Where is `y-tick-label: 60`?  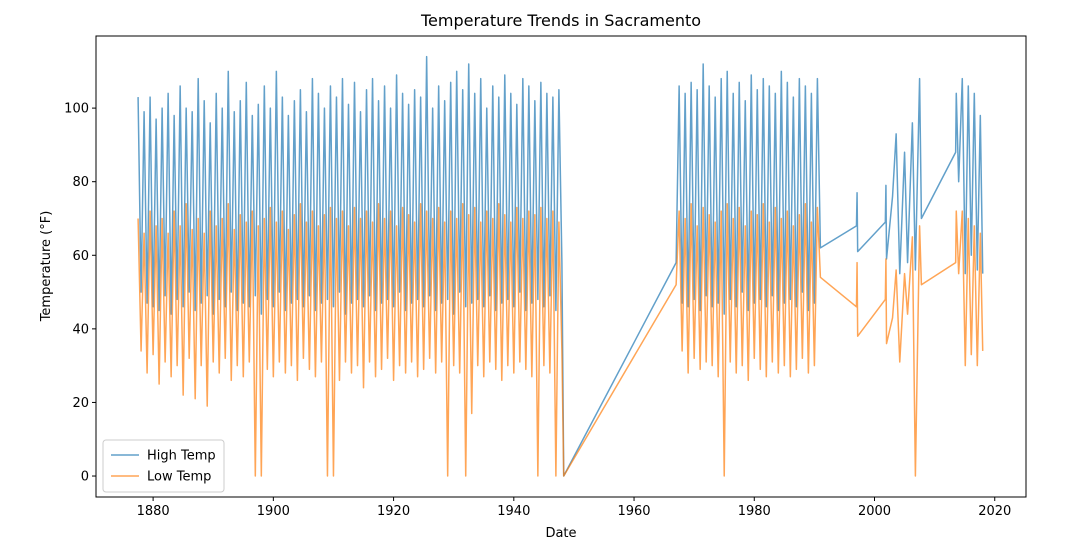 y-tick-label: 60 is located at coordinates (80, 256).